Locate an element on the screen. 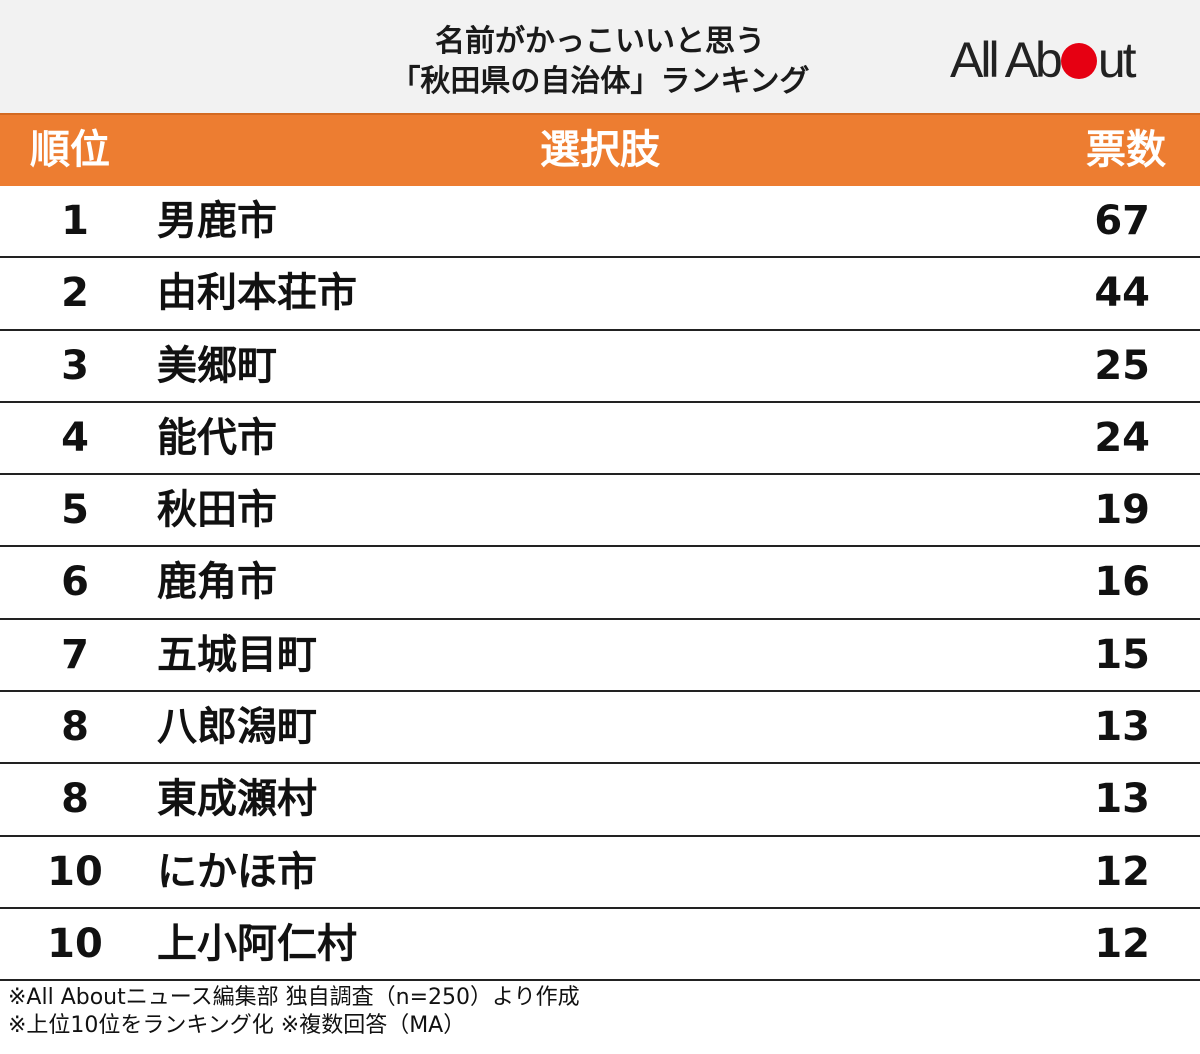 The image size is (1200, 1054). rank-cell: 7 is located at coordinates (75, 654).